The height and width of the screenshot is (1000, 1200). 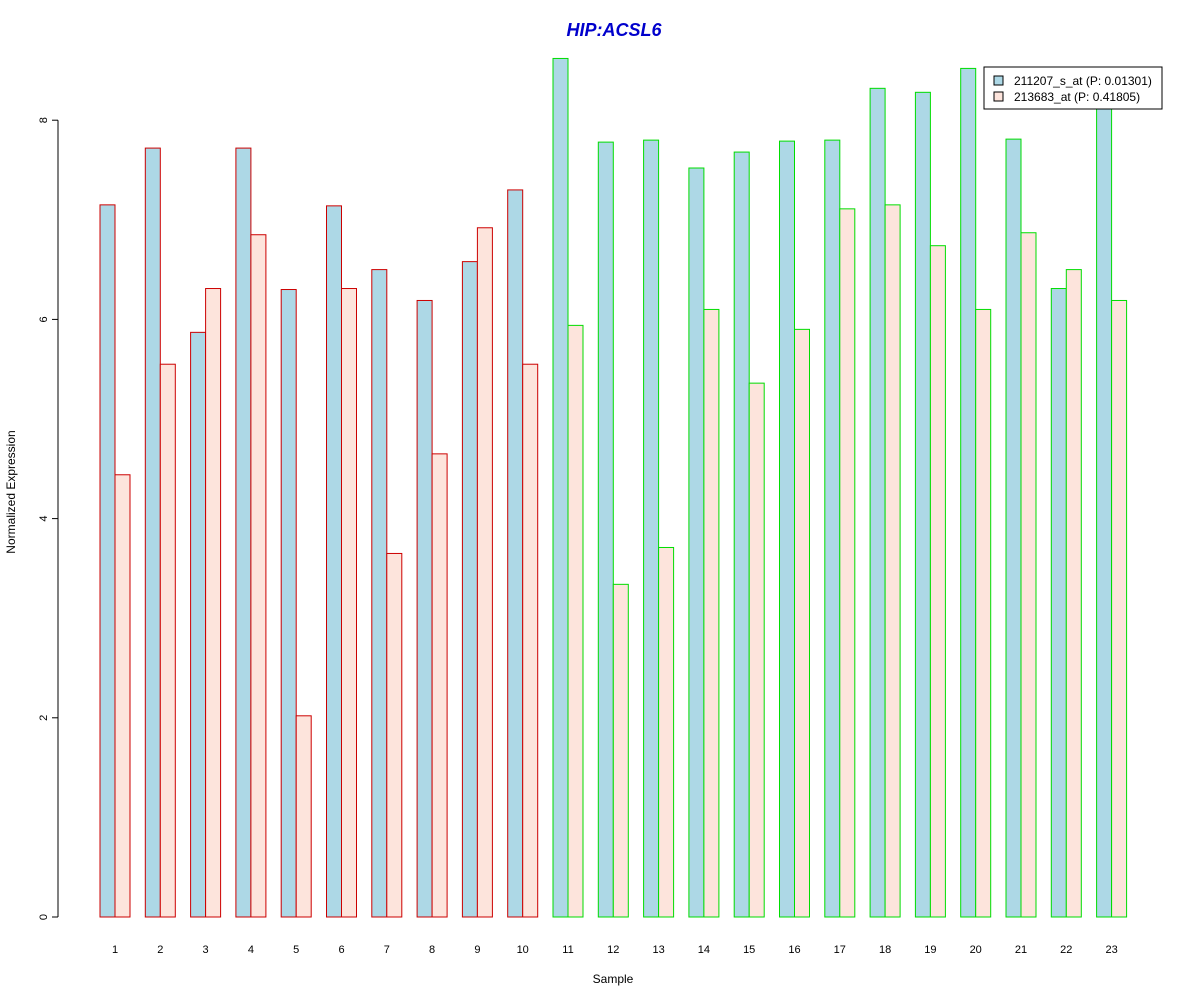 I want to click on y-tick-label: 4, so click(x=44, y=519).